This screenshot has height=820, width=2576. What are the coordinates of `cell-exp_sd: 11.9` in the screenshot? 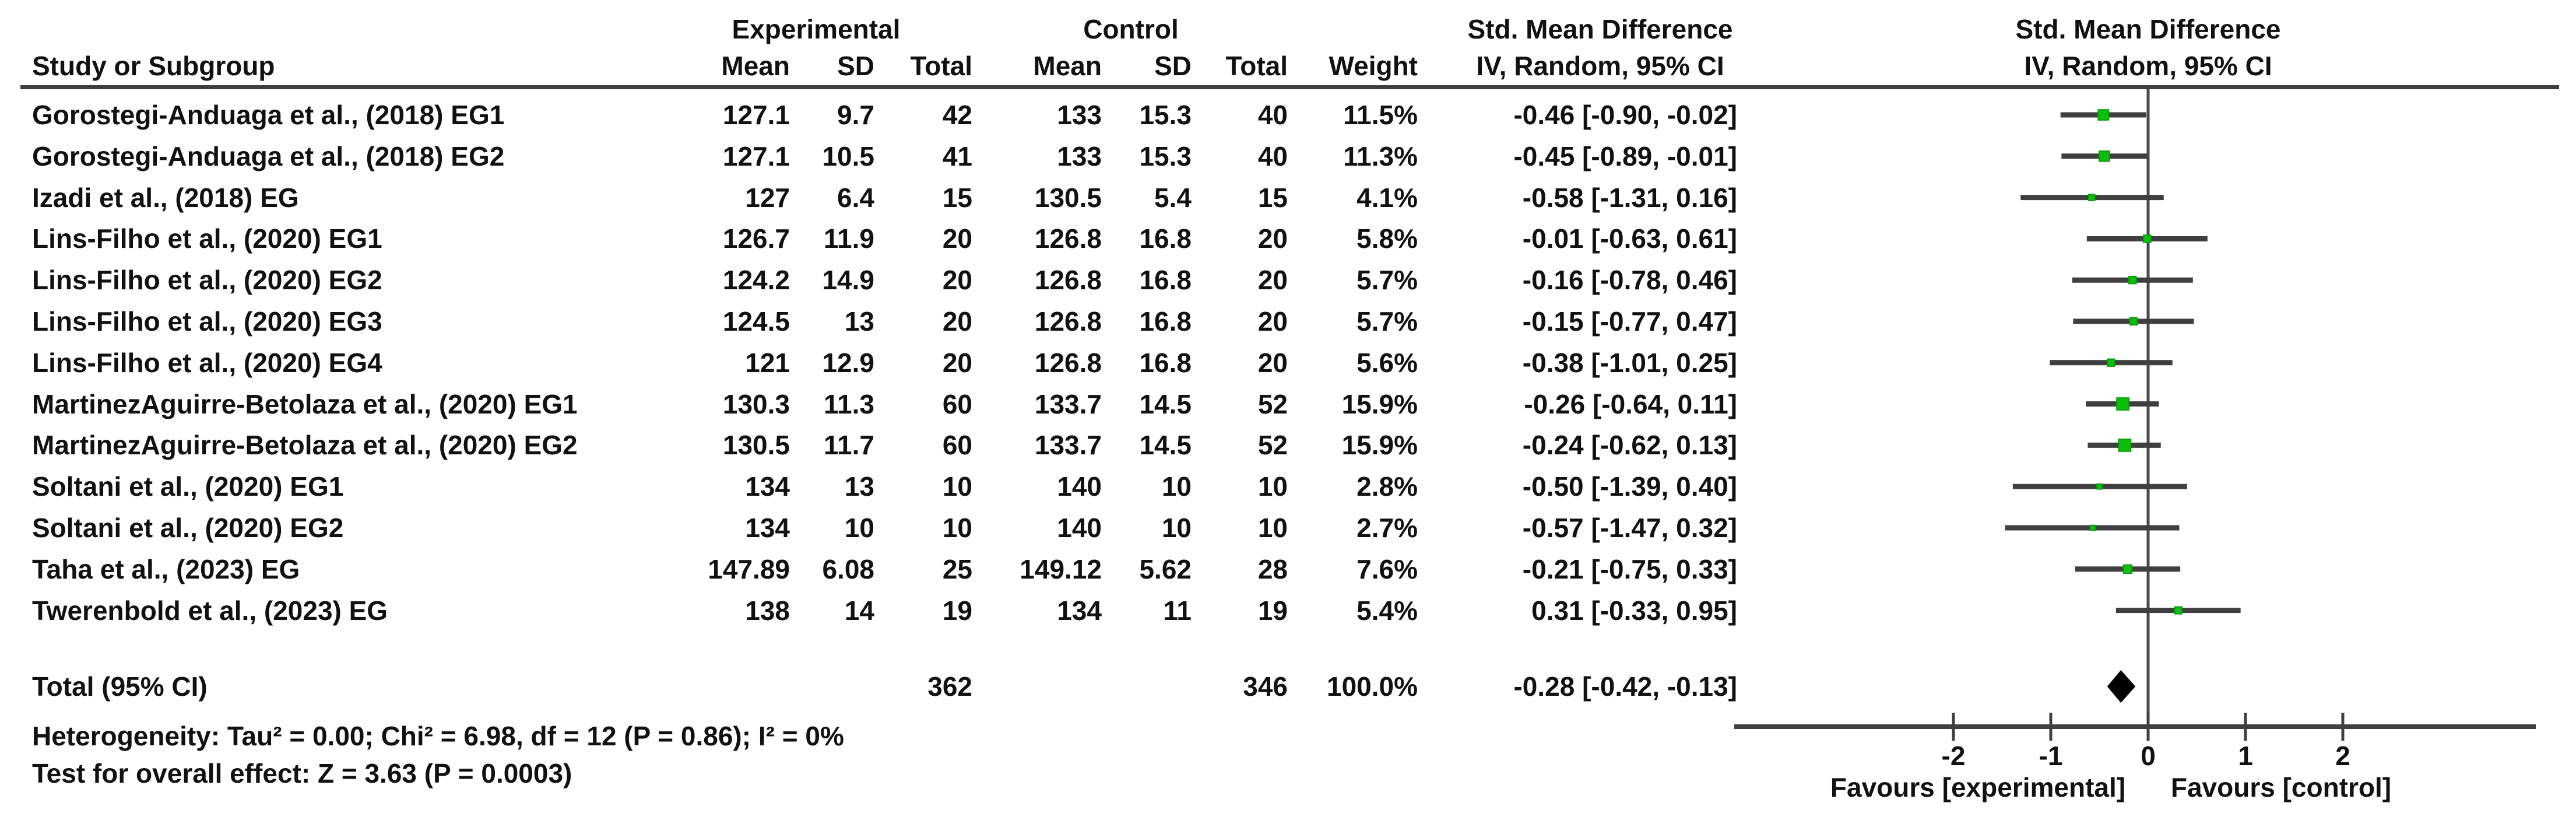 It's located at (849, 238).